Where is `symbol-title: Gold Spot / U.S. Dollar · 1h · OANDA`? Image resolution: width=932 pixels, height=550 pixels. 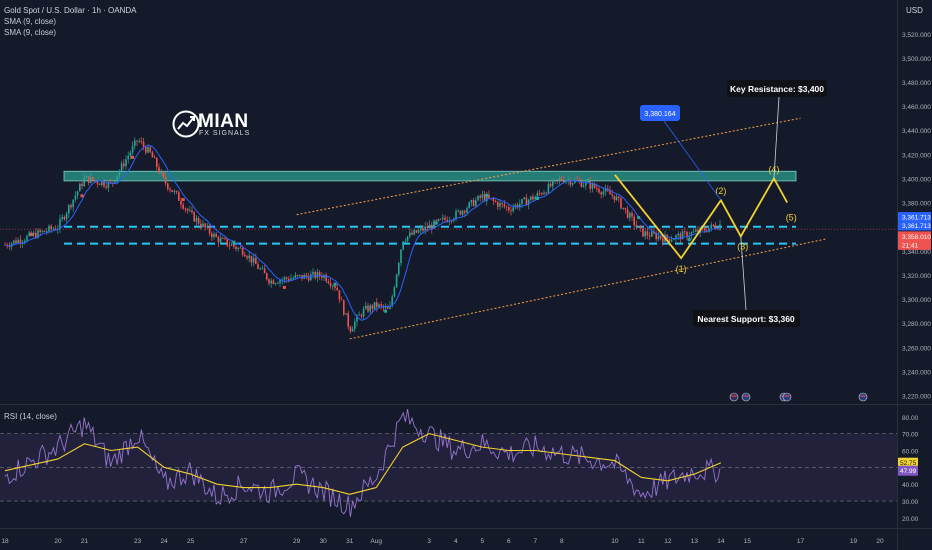
symbol-title: Gold Spot / U.S. Dollar · 1h · OANDA is located at coordinates (70, 10).